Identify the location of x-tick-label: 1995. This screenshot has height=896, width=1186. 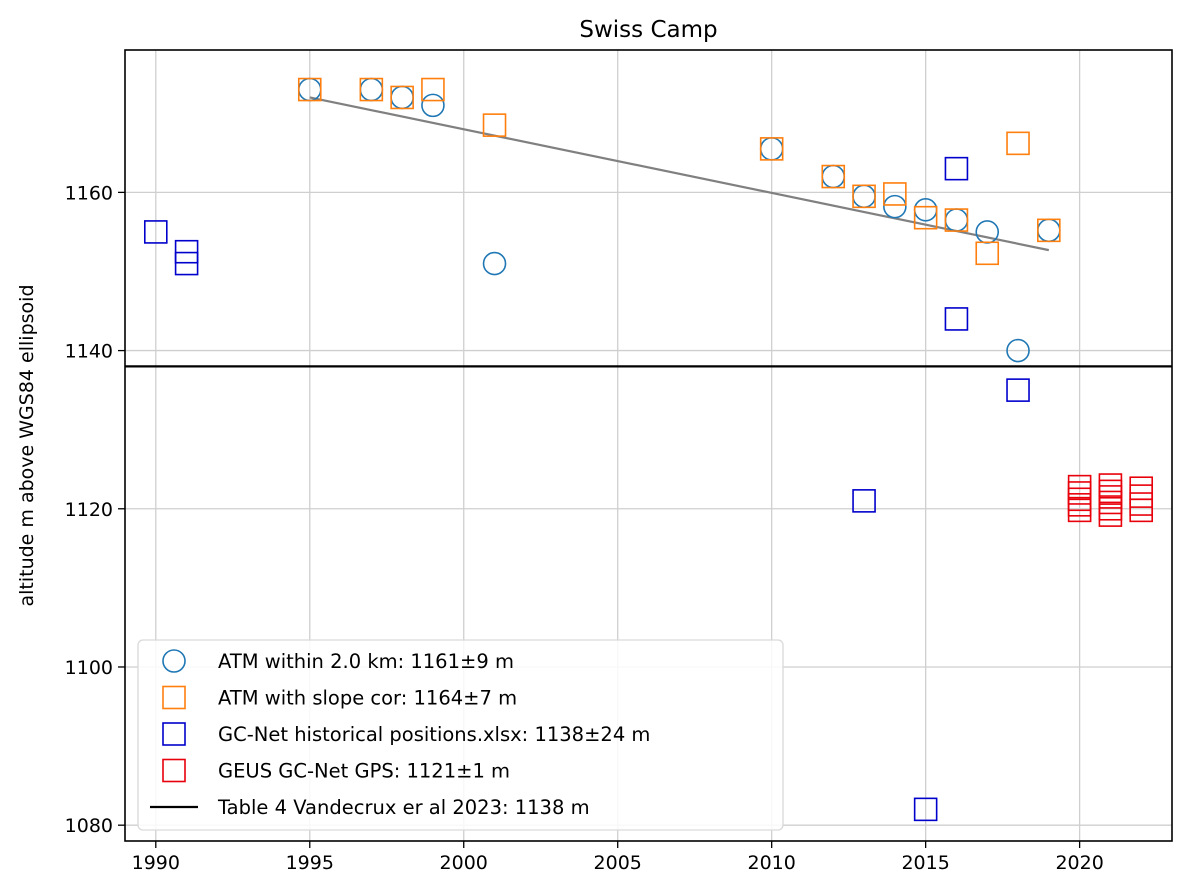
(310, 863).